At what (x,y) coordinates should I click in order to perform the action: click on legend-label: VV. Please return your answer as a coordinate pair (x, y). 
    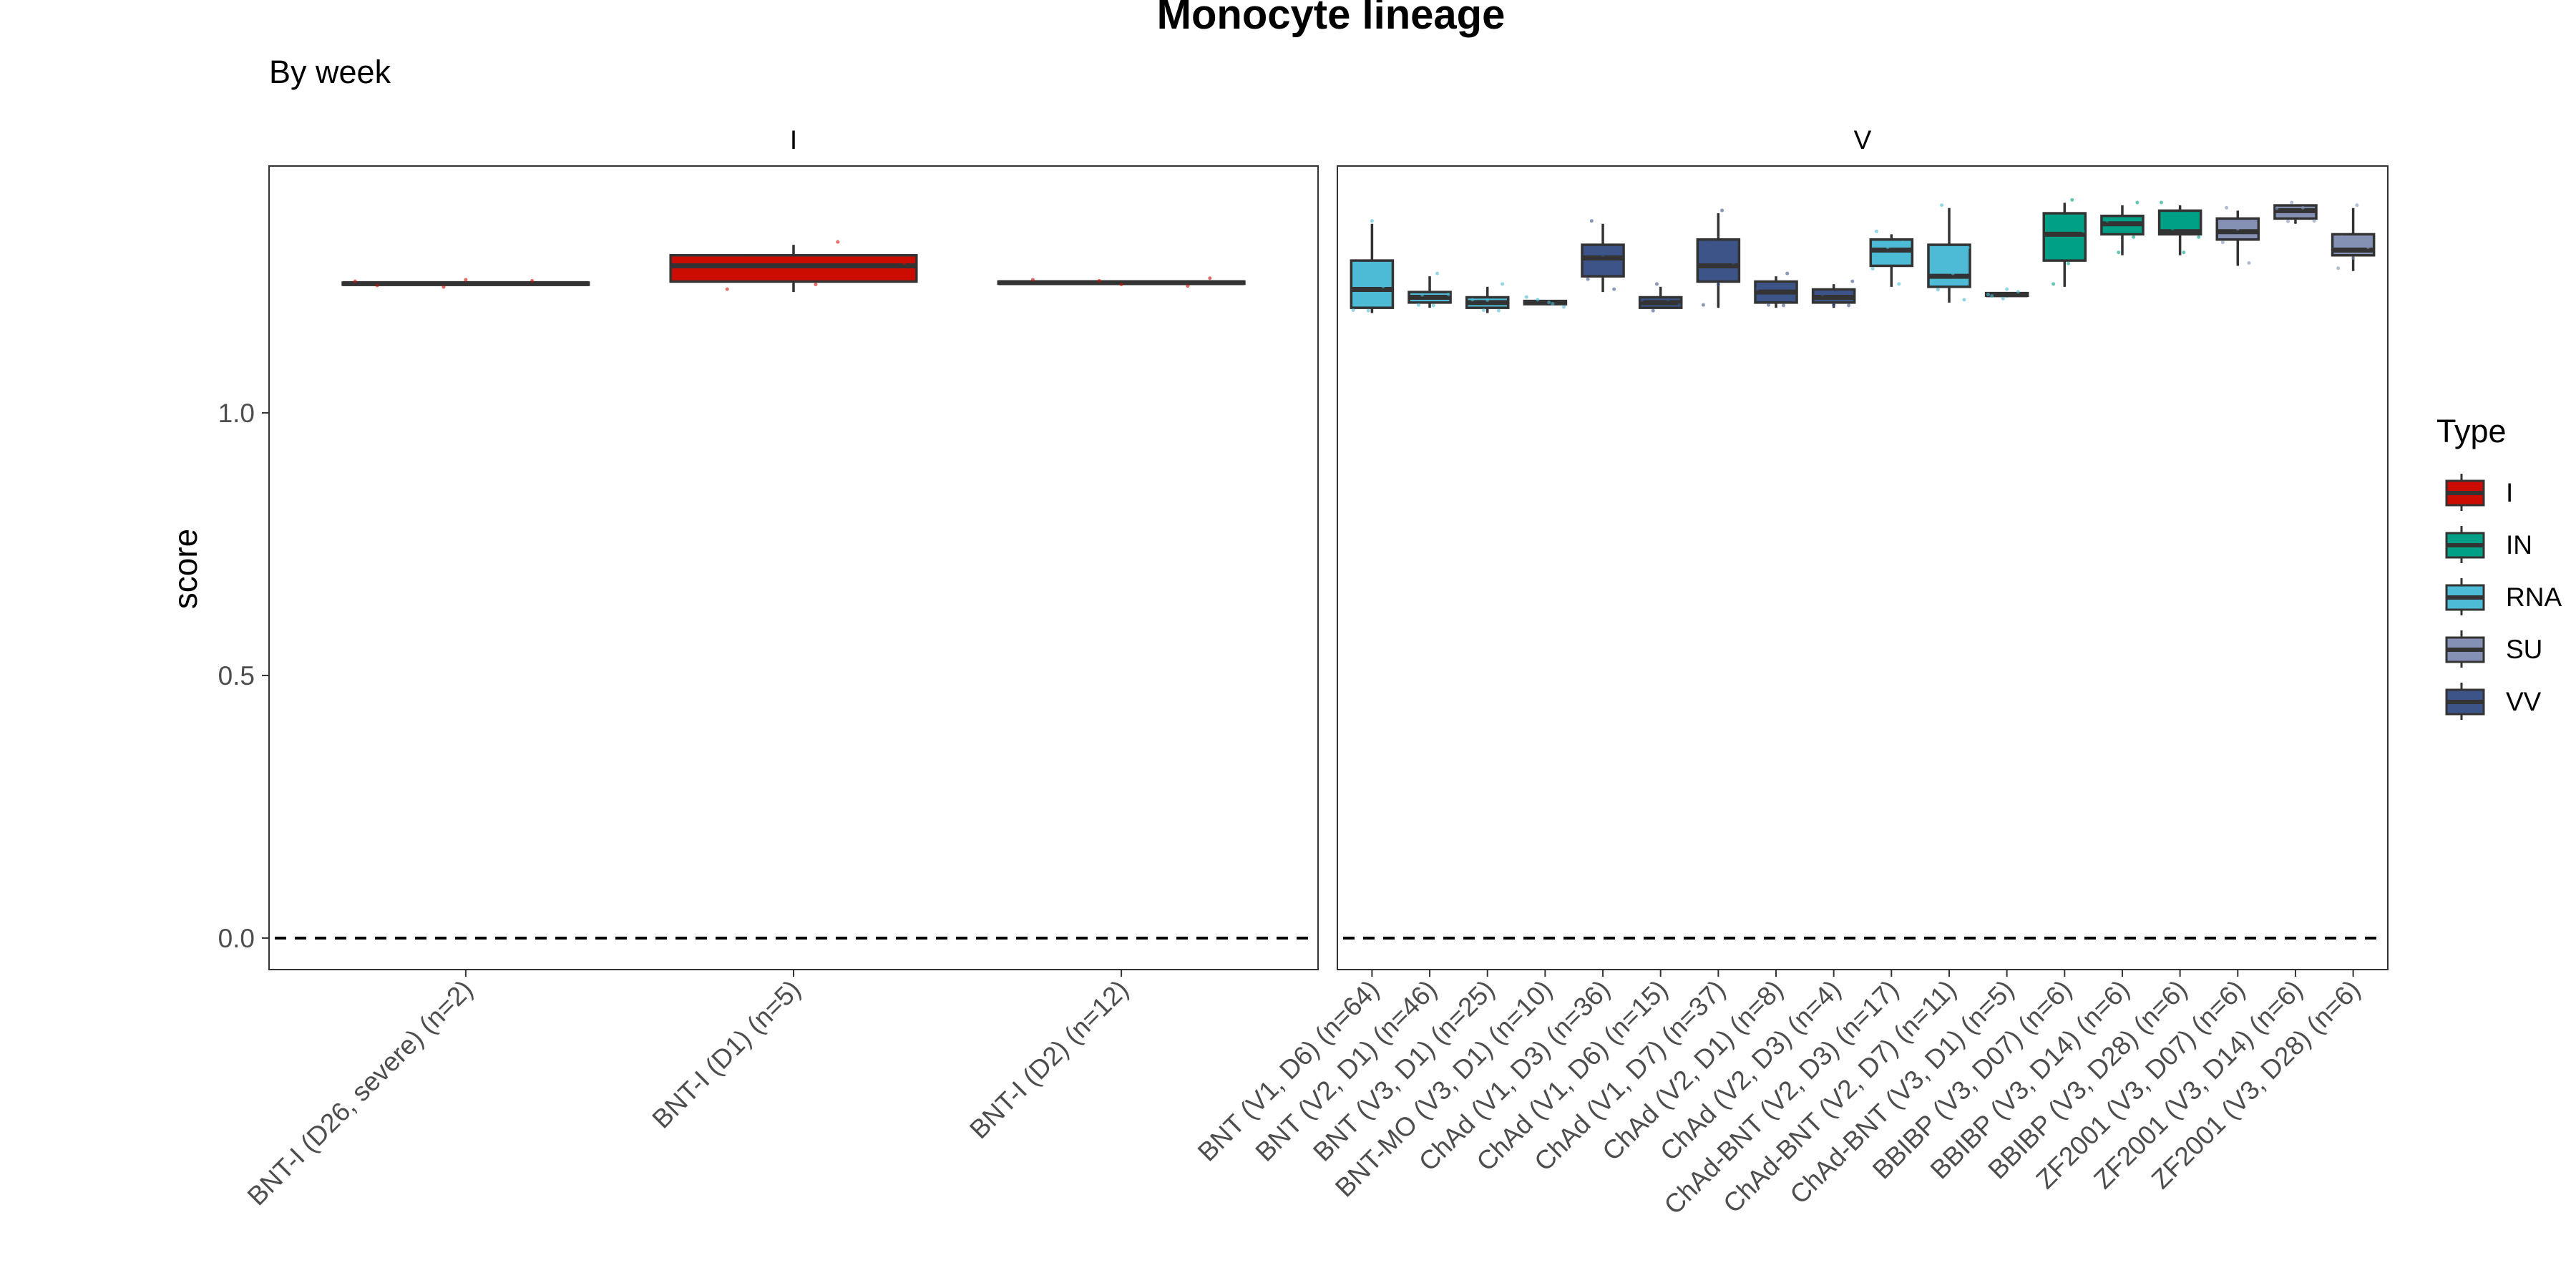
    Looking at the image, I should click on (2524, 701).